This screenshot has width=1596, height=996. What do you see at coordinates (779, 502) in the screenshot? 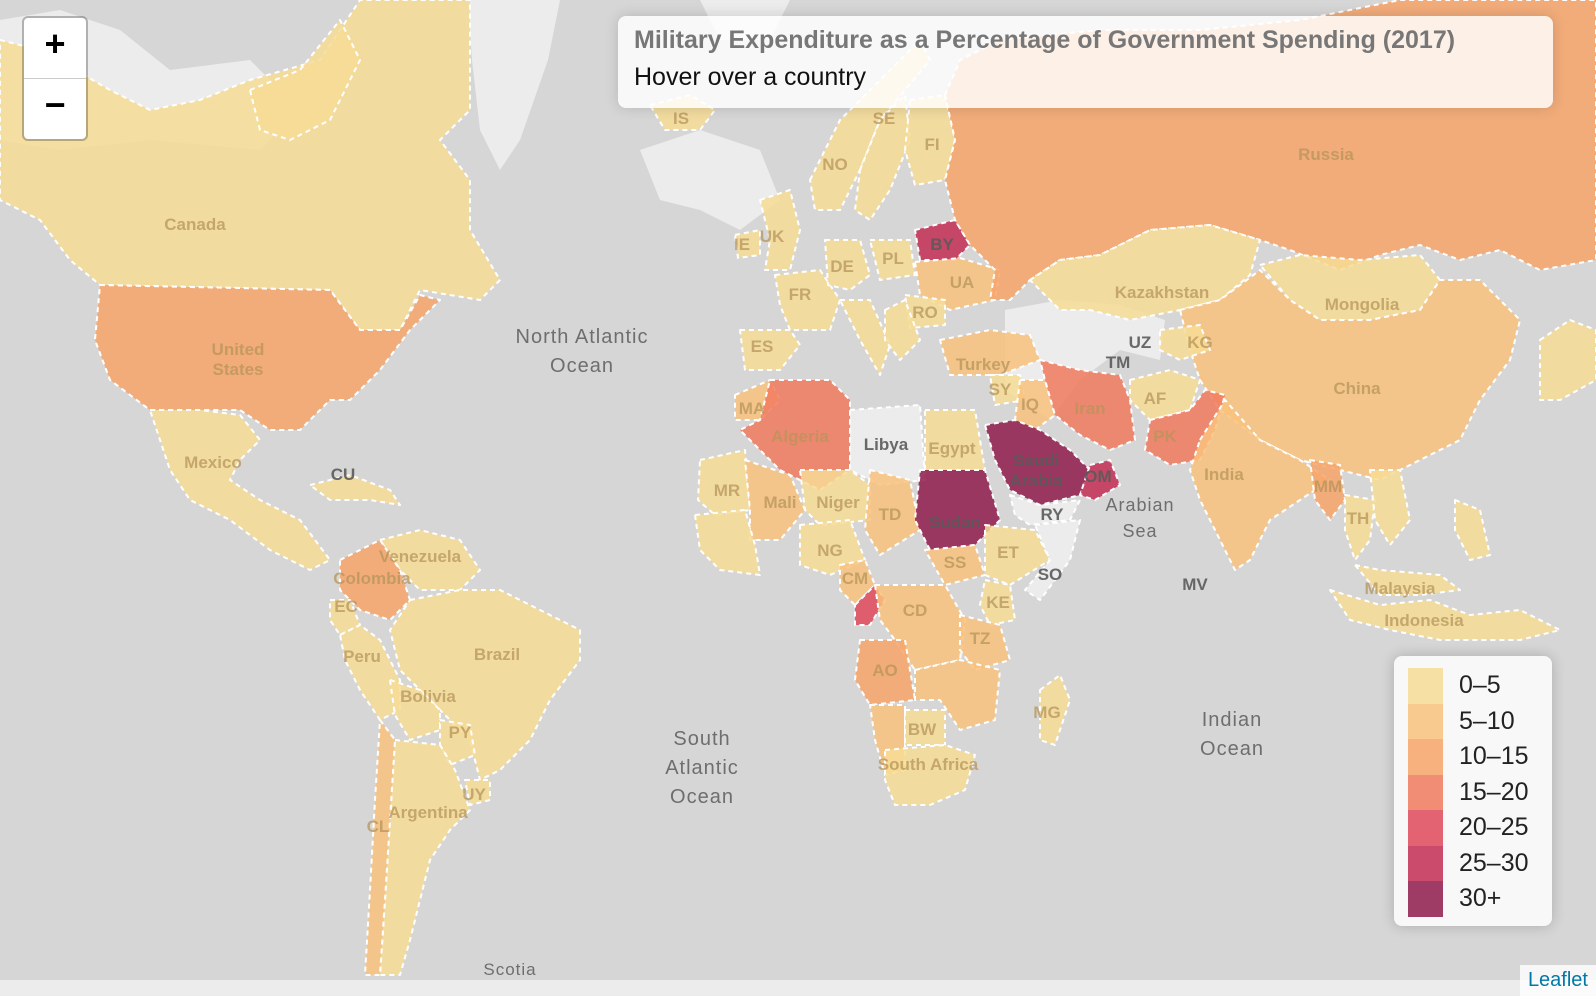
I see `country-label: Mali` at bounding box center [779, 502].